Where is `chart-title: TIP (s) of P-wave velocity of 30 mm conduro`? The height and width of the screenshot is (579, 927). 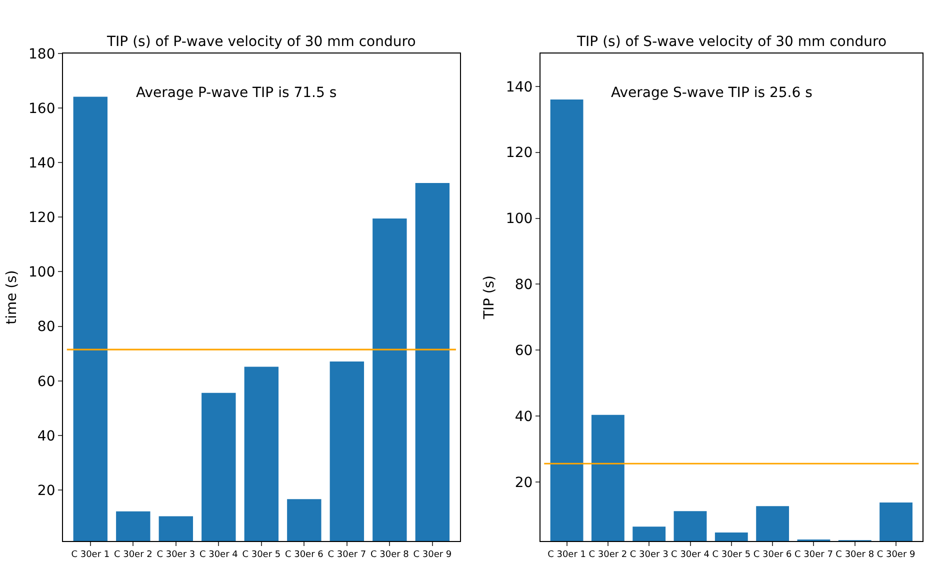 chart-title: TIP (s) of P-wave velocity of 30 mm conduro is located at coordinates (261, 42).